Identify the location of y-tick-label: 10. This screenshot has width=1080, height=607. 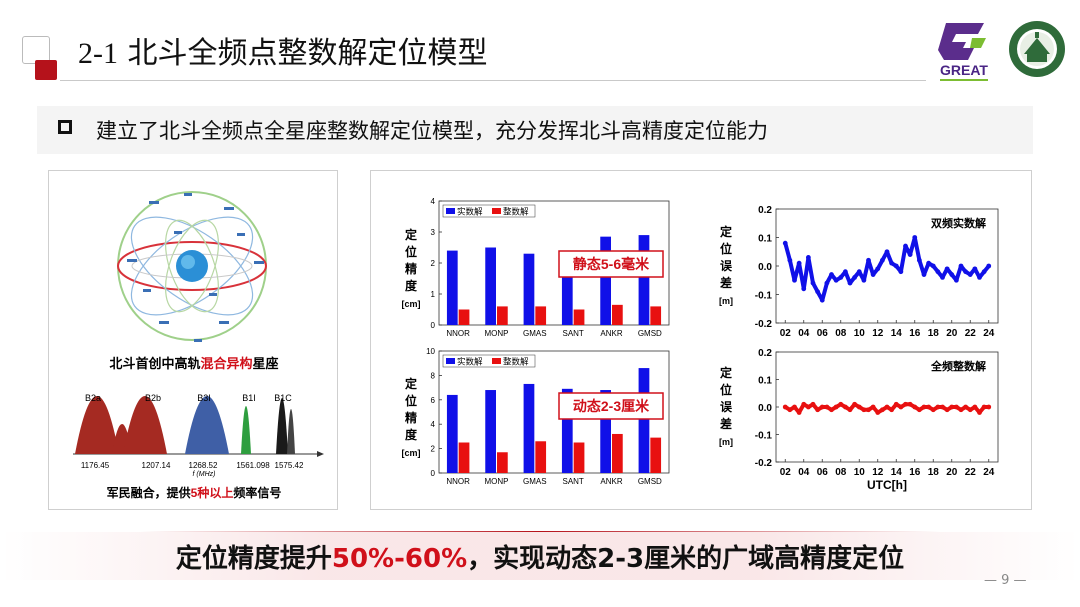
(430, 351).